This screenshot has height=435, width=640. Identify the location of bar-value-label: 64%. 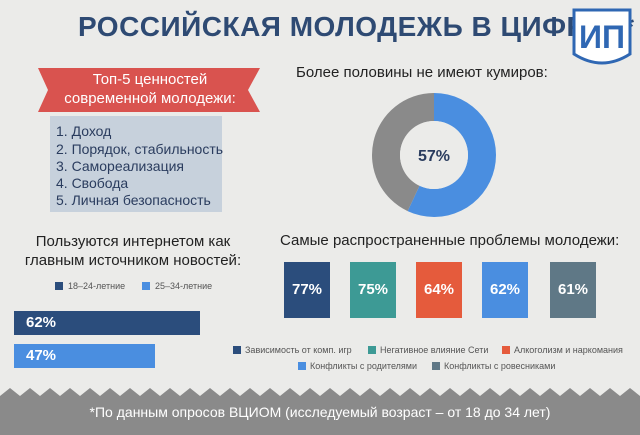
(439, 289).